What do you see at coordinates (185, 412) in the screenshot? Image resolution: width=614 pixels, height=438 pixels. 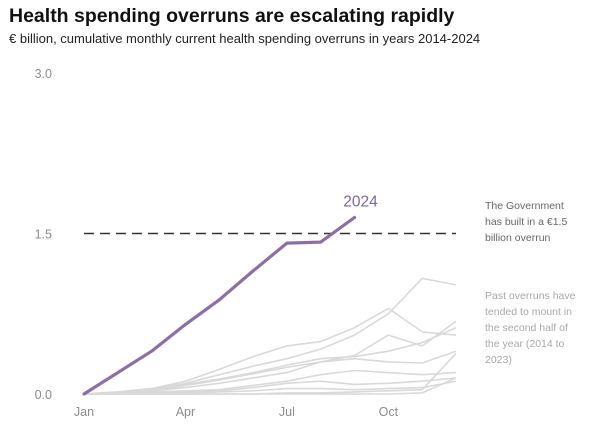 I see `x-tick-label: Apr` at bounding box center [185, 412].